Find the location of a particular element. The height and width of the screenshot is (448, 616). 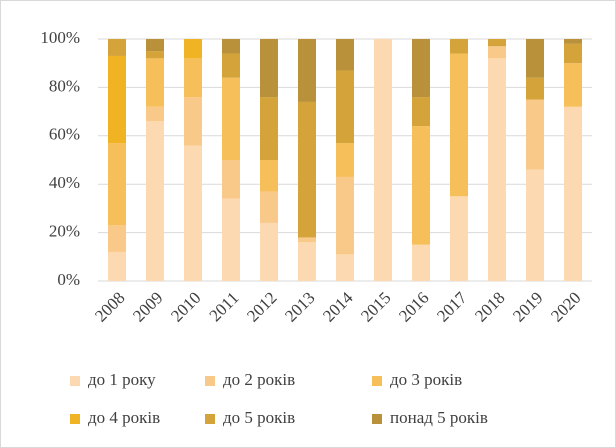

y-tick-label: 60% is located at coordinates (64, 134).